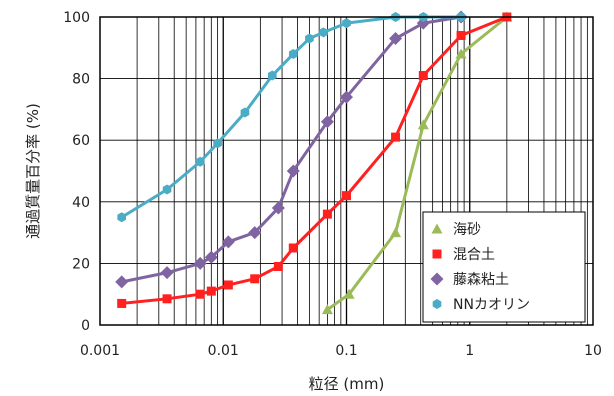 Image resolution: width=614 pixels, height=396 pixels. I want to click on legend-item: NNカオリン, so click(481, 305).